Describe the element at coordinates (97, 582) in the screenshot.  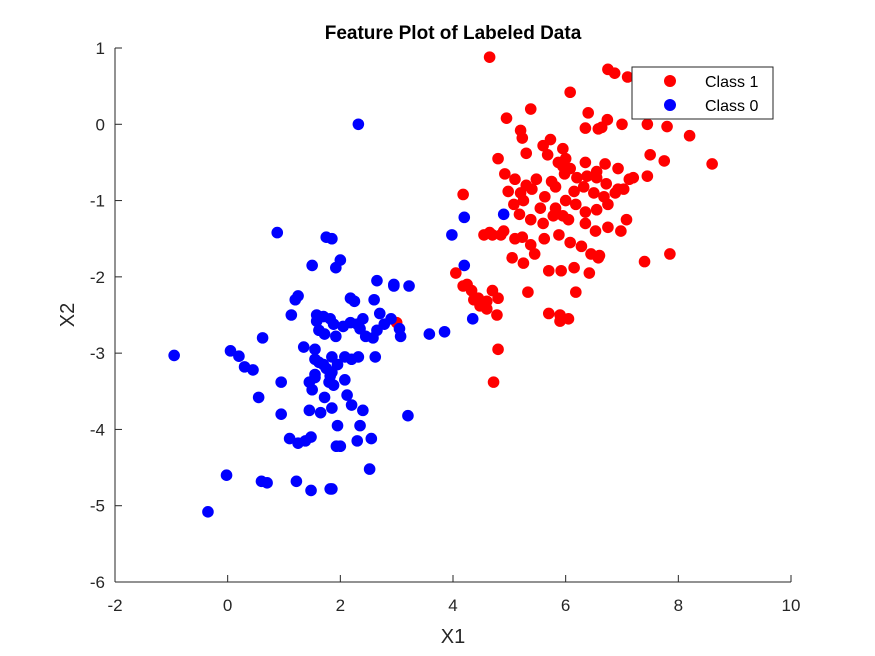
I see `y-tick-label: -6` at that location.